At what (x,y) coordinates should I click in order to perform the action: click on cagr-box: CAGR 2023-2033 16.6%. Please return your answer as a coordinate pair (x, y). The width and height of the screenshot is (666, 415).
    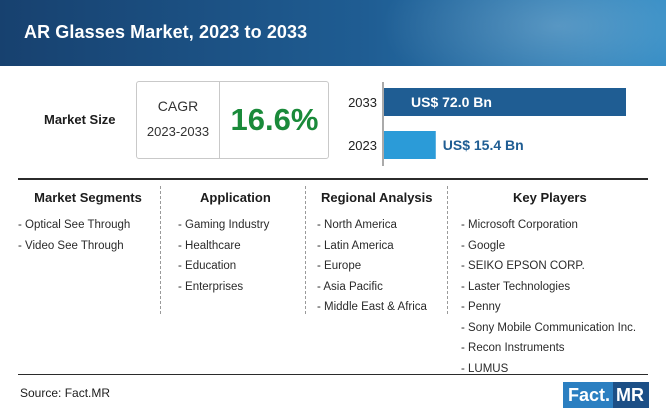
    Looking at the image, I should click on (232, 120).